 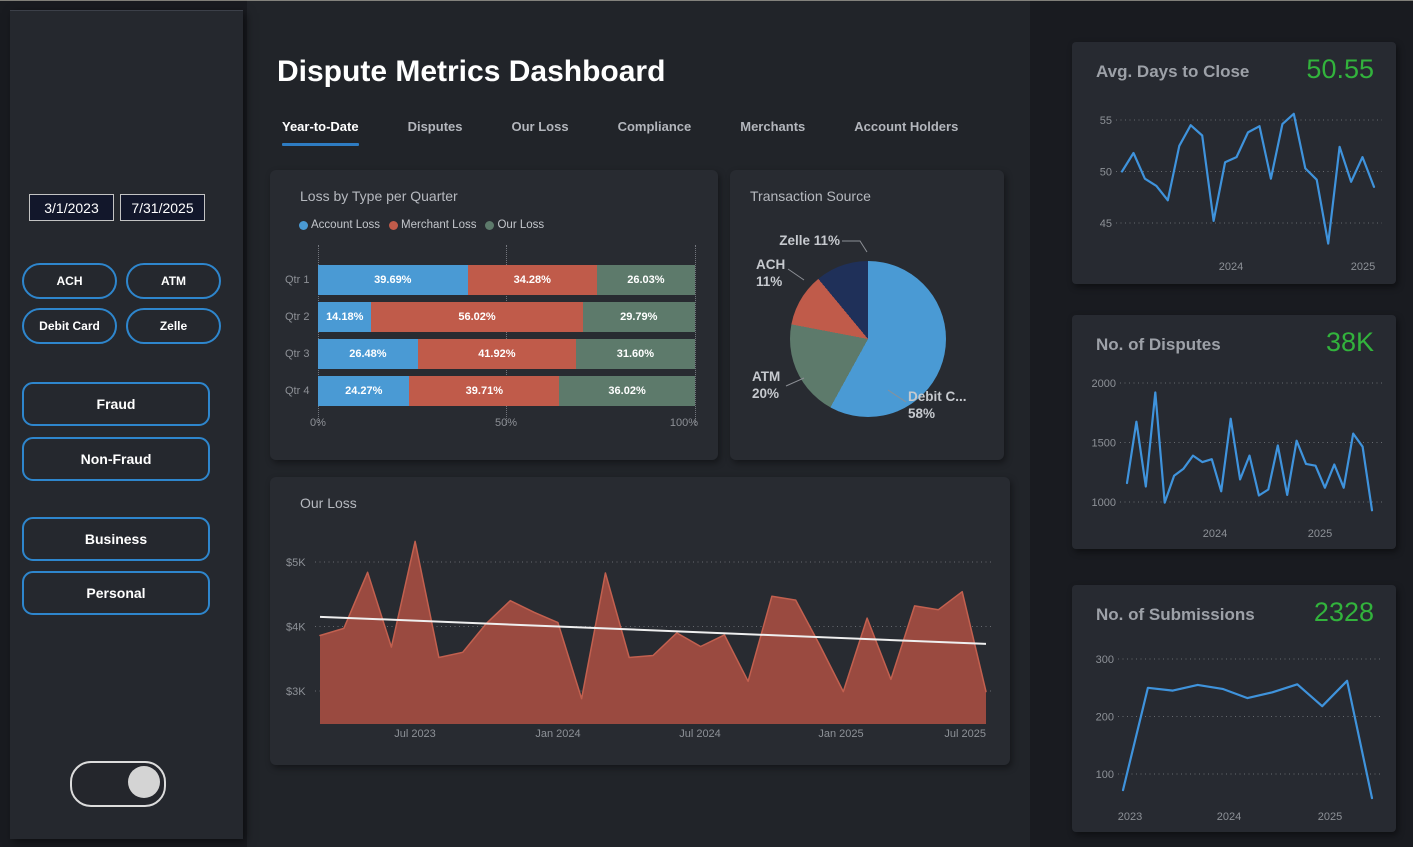 I want to click on filter-button-atm: ATM, so click(x=173, y=281).